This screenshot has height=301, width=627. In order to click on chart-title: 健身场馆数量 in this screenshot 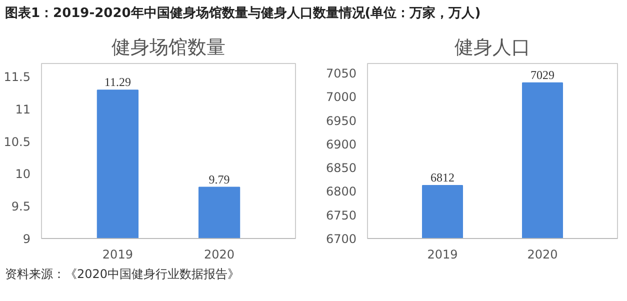, I will do `click(169, 47)`.